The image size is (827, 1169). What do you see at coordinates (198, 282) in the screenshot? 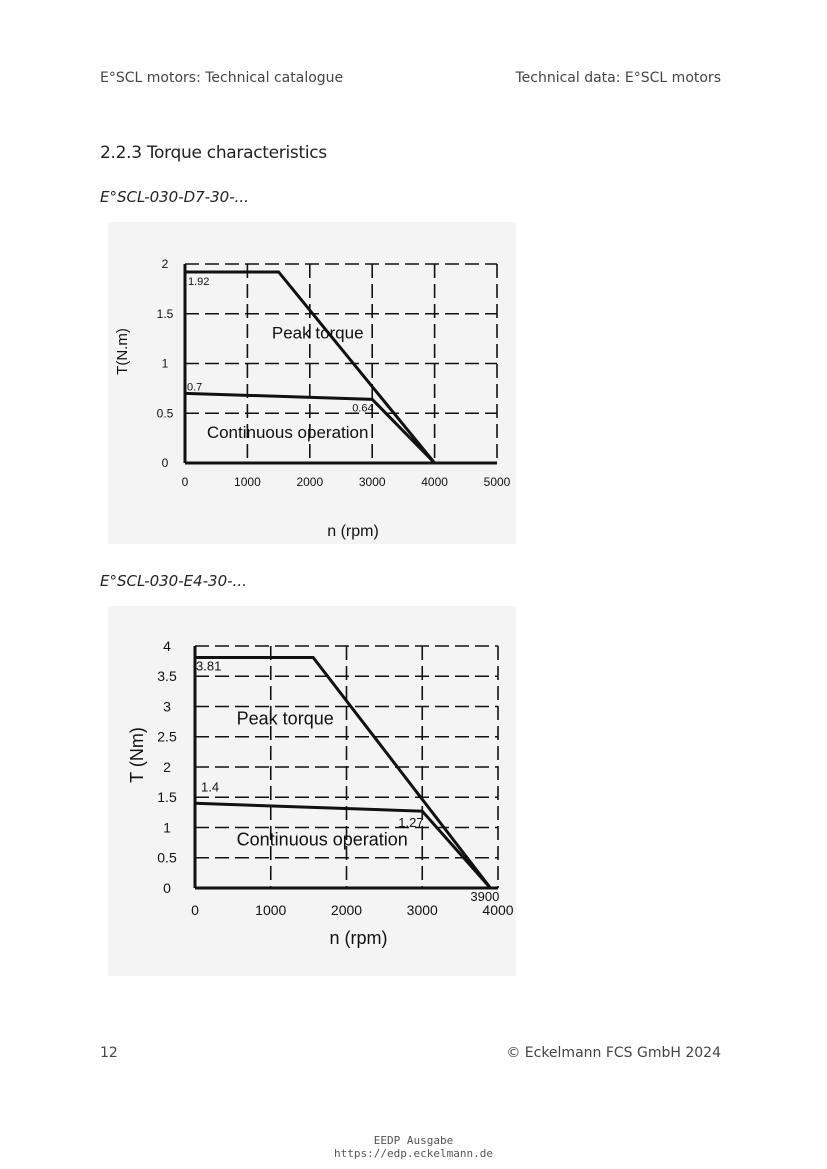
I see `data-annotation: 1.92` at bounding box center [198, 282].